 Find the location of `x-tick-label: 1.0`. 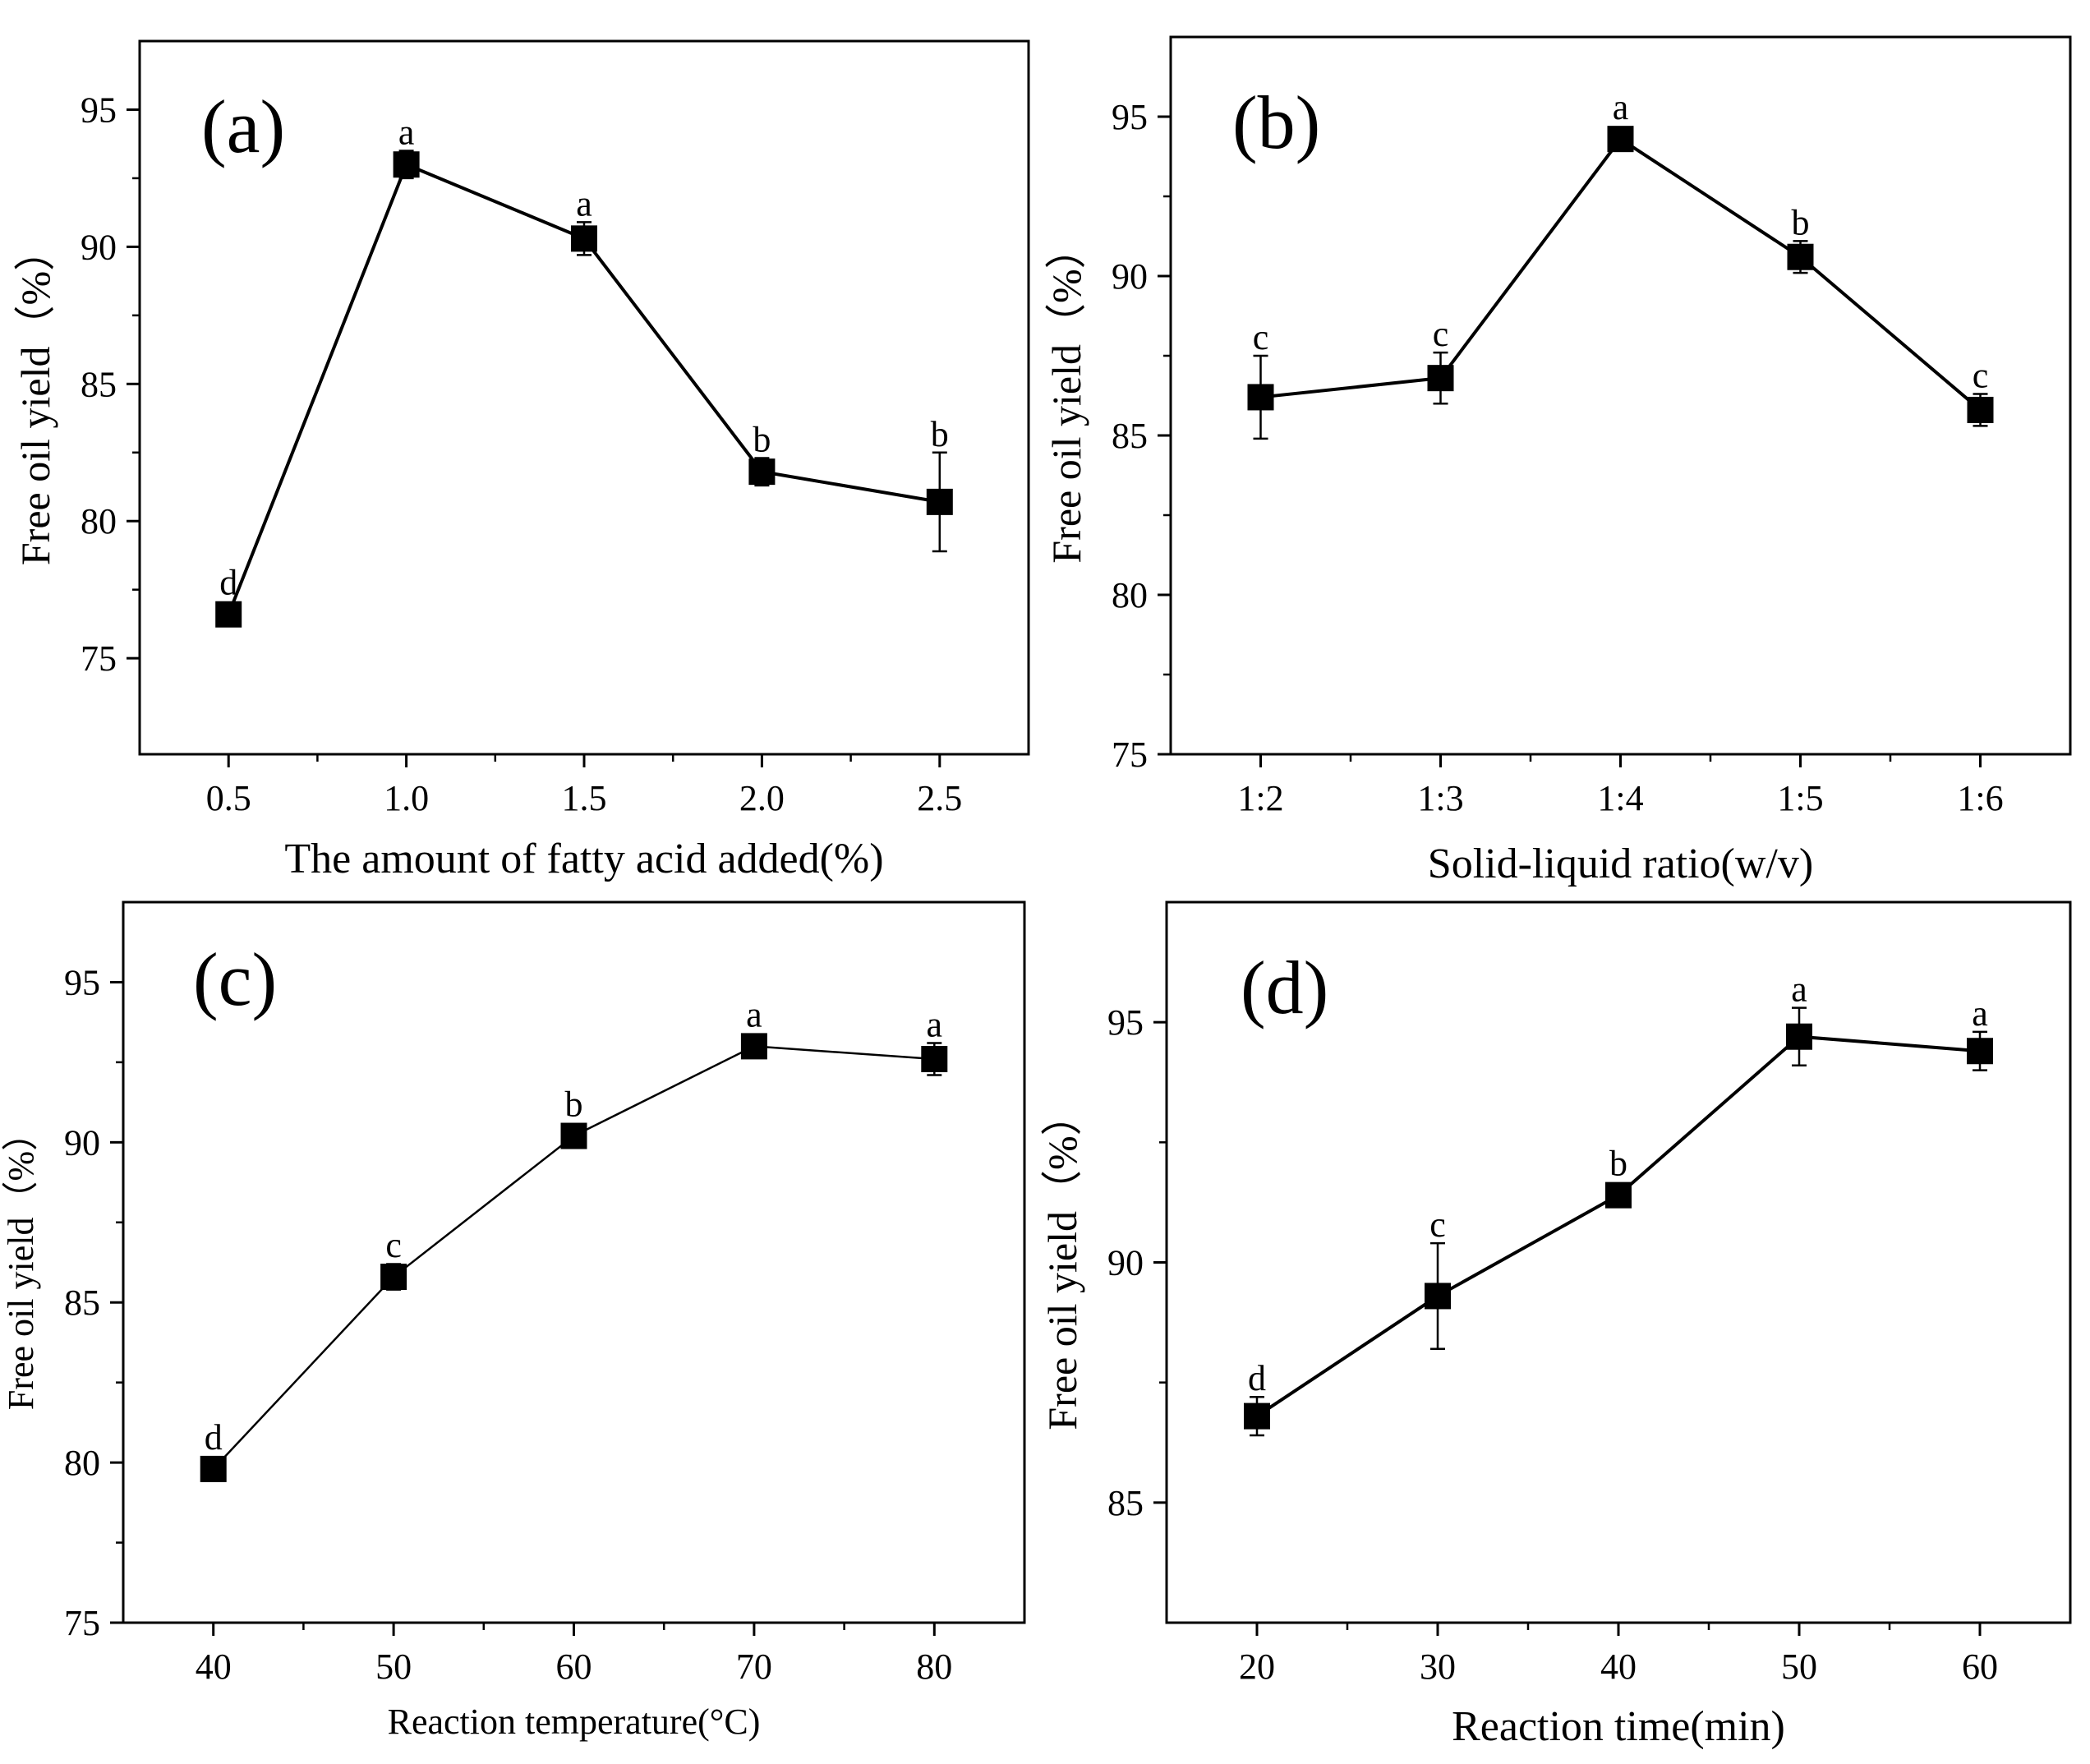

x-tick-label: 1.0 is located at coordinates (407, 798).